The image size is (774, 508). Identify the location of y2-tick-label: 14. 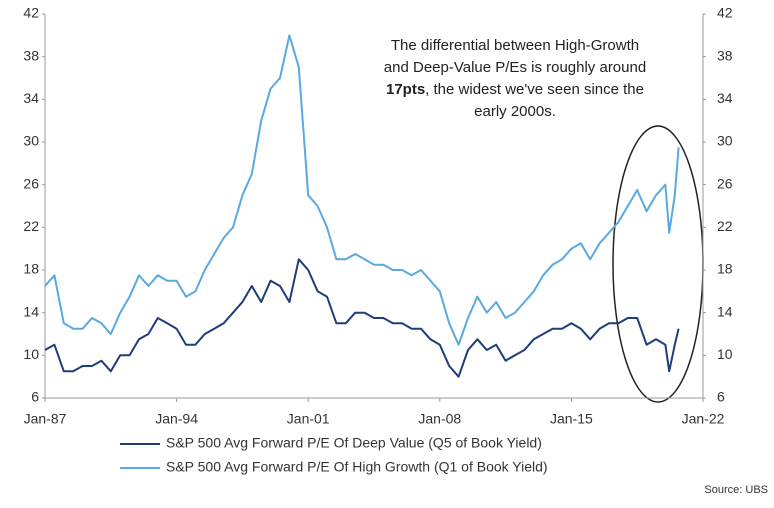
(725, 311).